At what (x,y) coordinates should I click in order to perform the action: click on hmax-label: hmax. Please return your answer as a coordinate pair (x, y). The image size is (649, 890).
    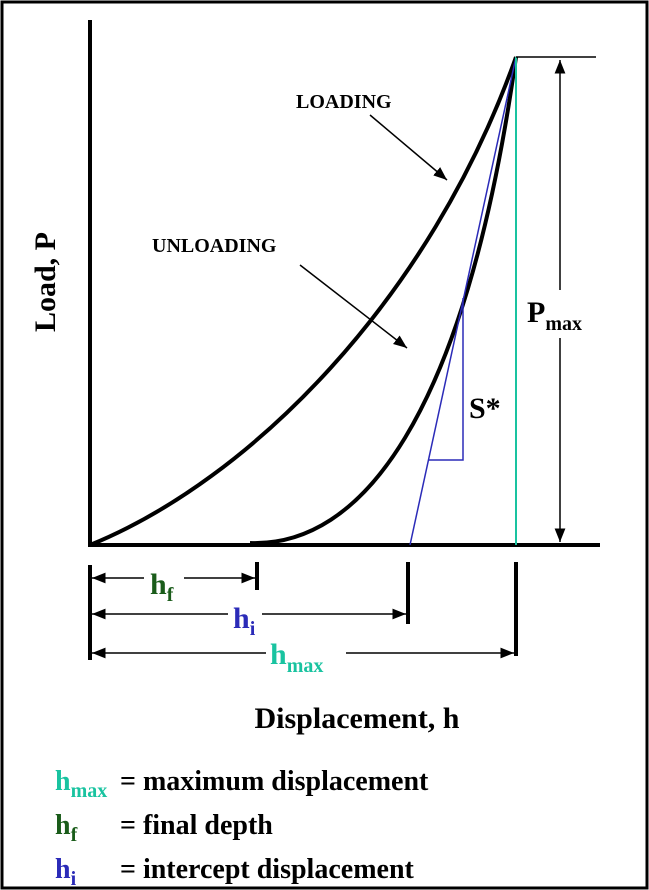
    Looking at the image, I should click on (296, 657).